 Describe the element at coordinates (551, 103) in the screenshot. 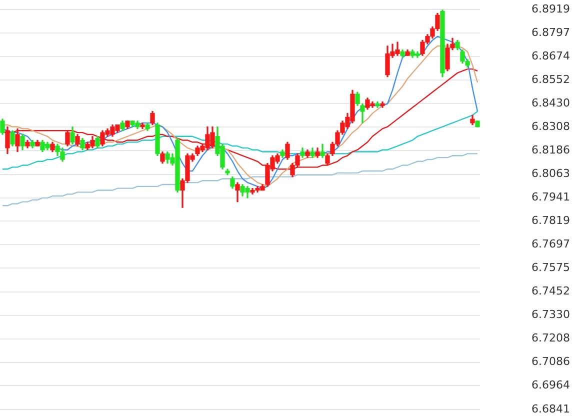

I see `y-tick-label: 6.8430` at that location.